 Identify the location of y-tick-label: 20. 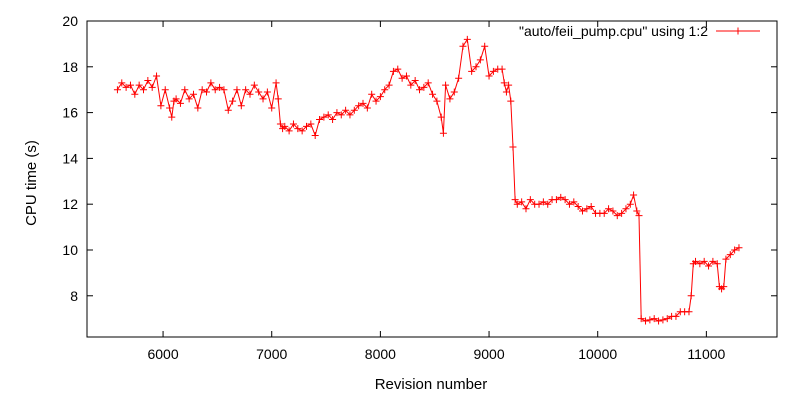
(70, 21).